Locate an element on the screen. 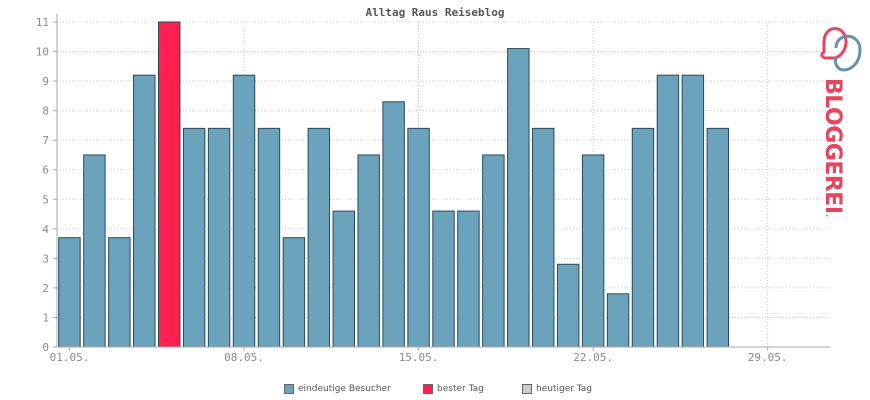 The image size is (870, 400). bloggerei-logo: BLOGGEREI.DE is located at coordinates (841, 122).